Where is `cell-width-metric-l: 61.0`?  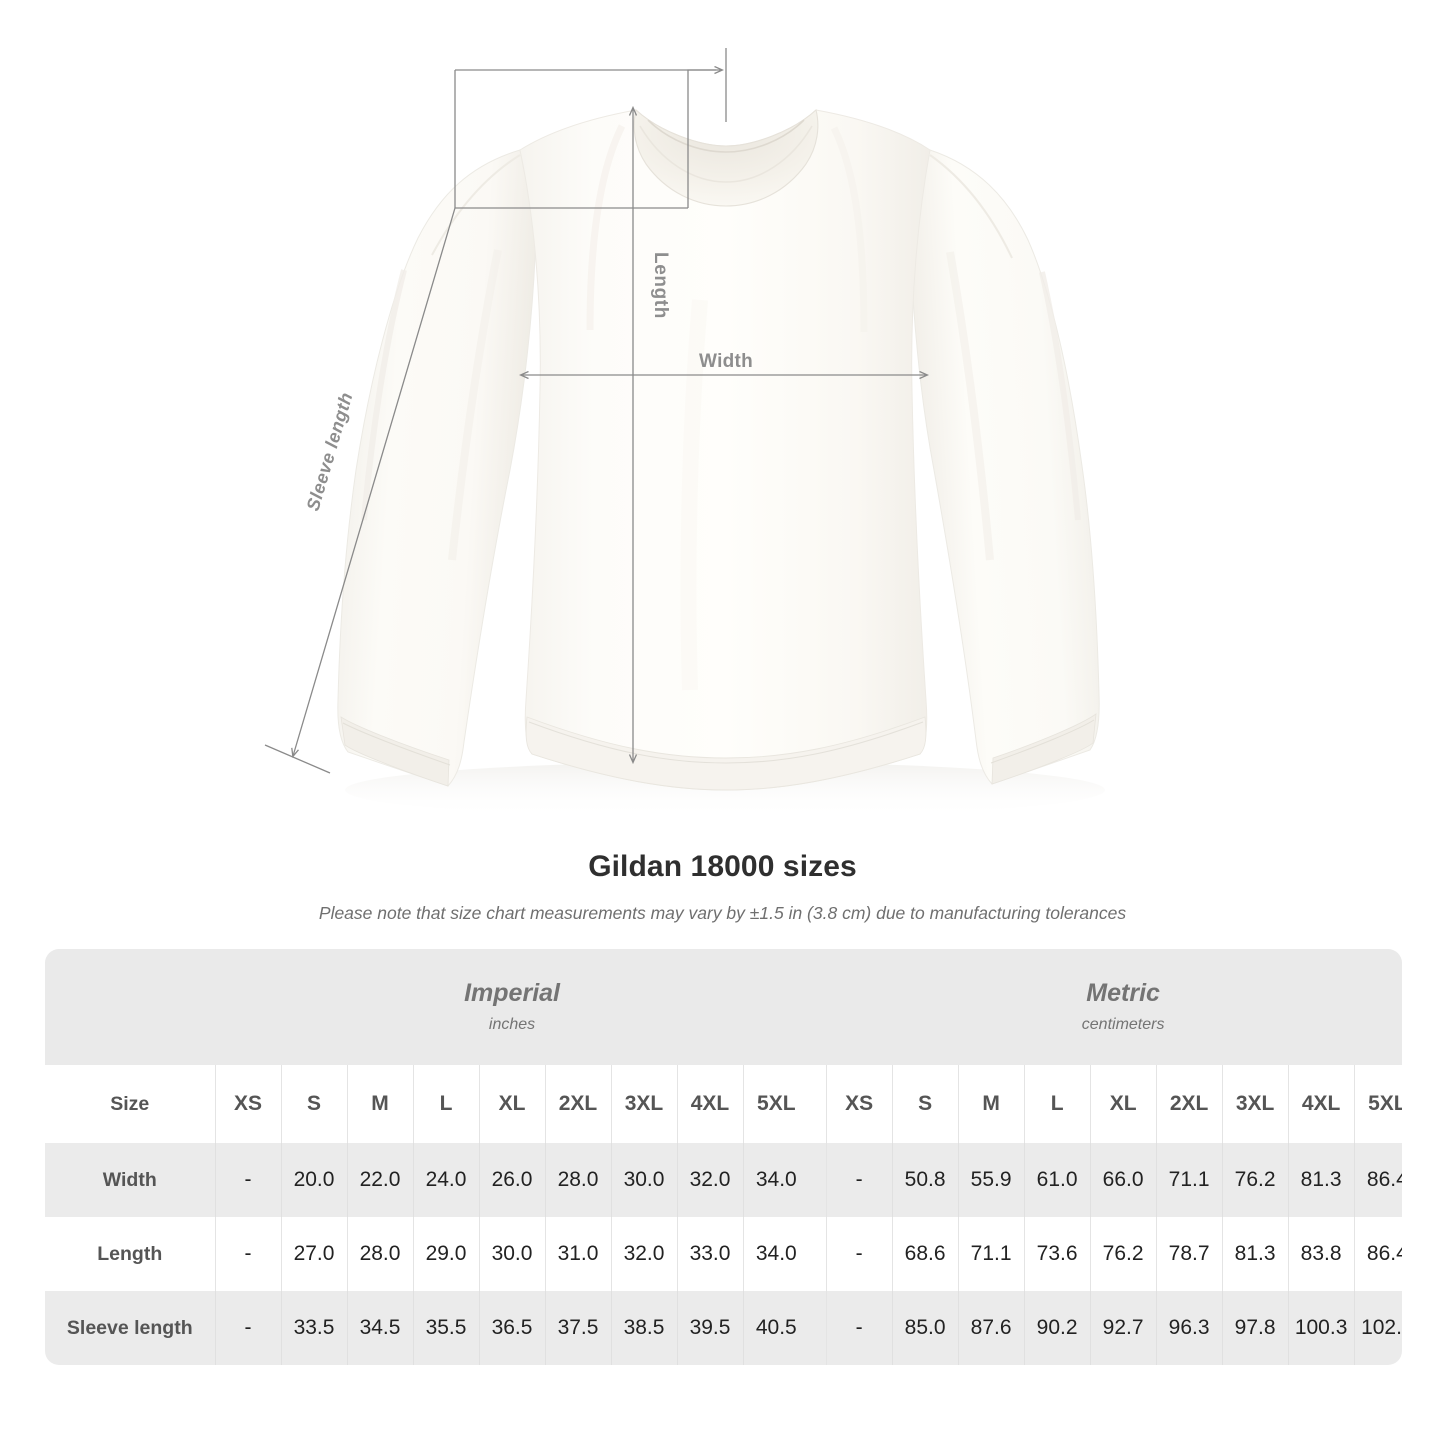 cell-width-metric-l: 61.0 is located at coordinates (1057, 1180).